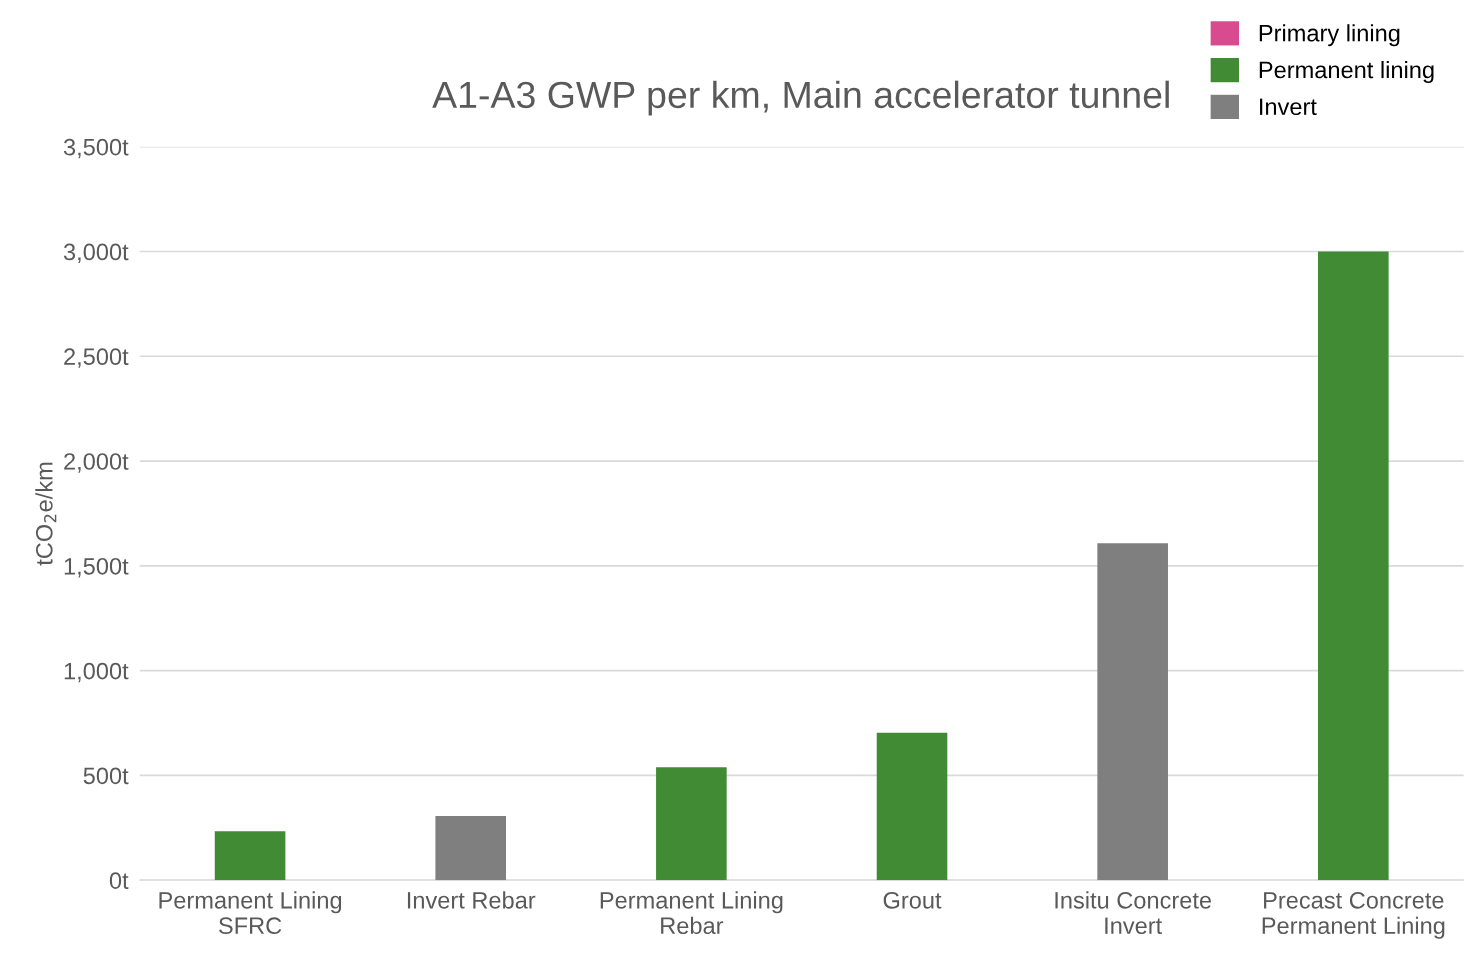 This screenshot has width=1471, height=978. What do you see at coordinates (46, 514) in the screenshot?
I see `y-axis-title: tCO$_{2}$e/km` at bounding box center [46, 514].